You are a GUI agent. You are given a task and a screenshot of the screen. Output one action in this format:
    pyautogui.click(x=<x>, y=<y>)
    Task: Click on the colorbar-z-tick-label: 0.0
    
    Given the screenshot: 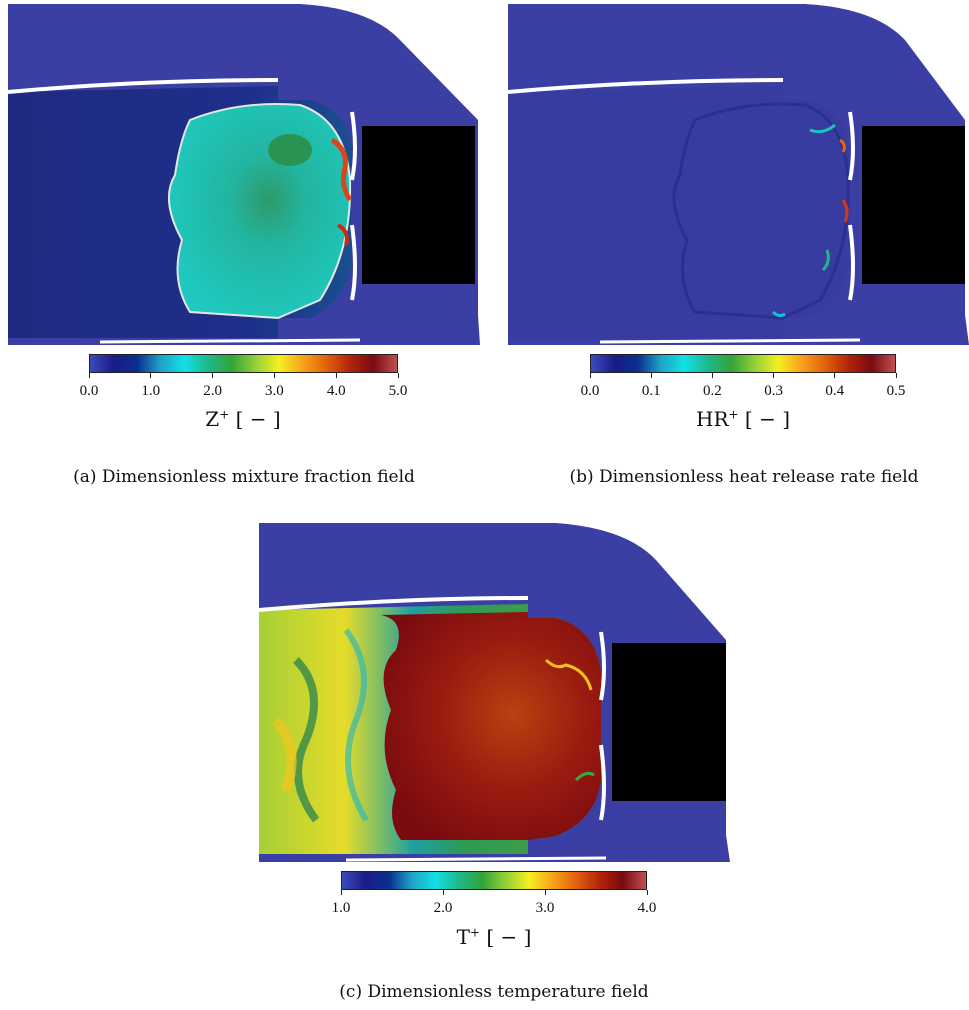 What is the action you would take?
    pyautogui.click(x=89, y=391)
    